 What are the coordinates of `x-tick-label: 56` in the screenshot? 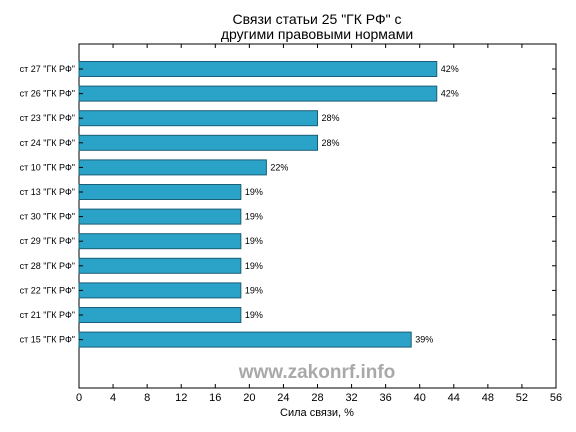 It's located at (556, 398).